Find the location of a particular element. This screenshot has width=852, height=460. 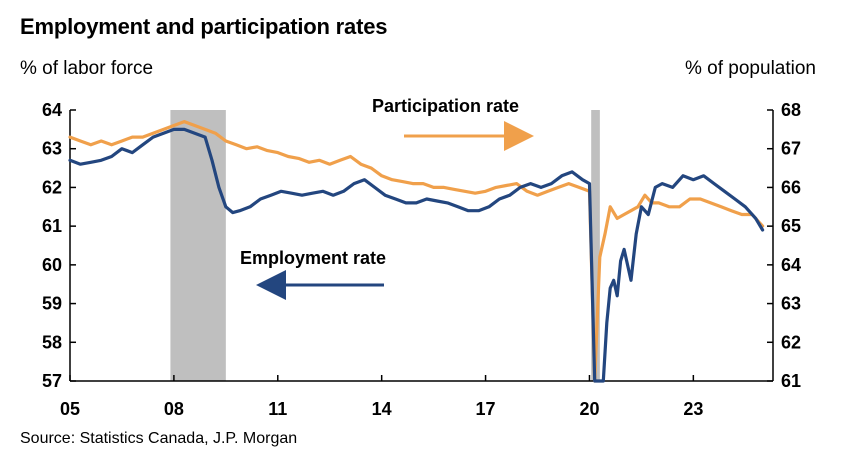

x-tick-label: 05 is located at coordinates (70, 409).